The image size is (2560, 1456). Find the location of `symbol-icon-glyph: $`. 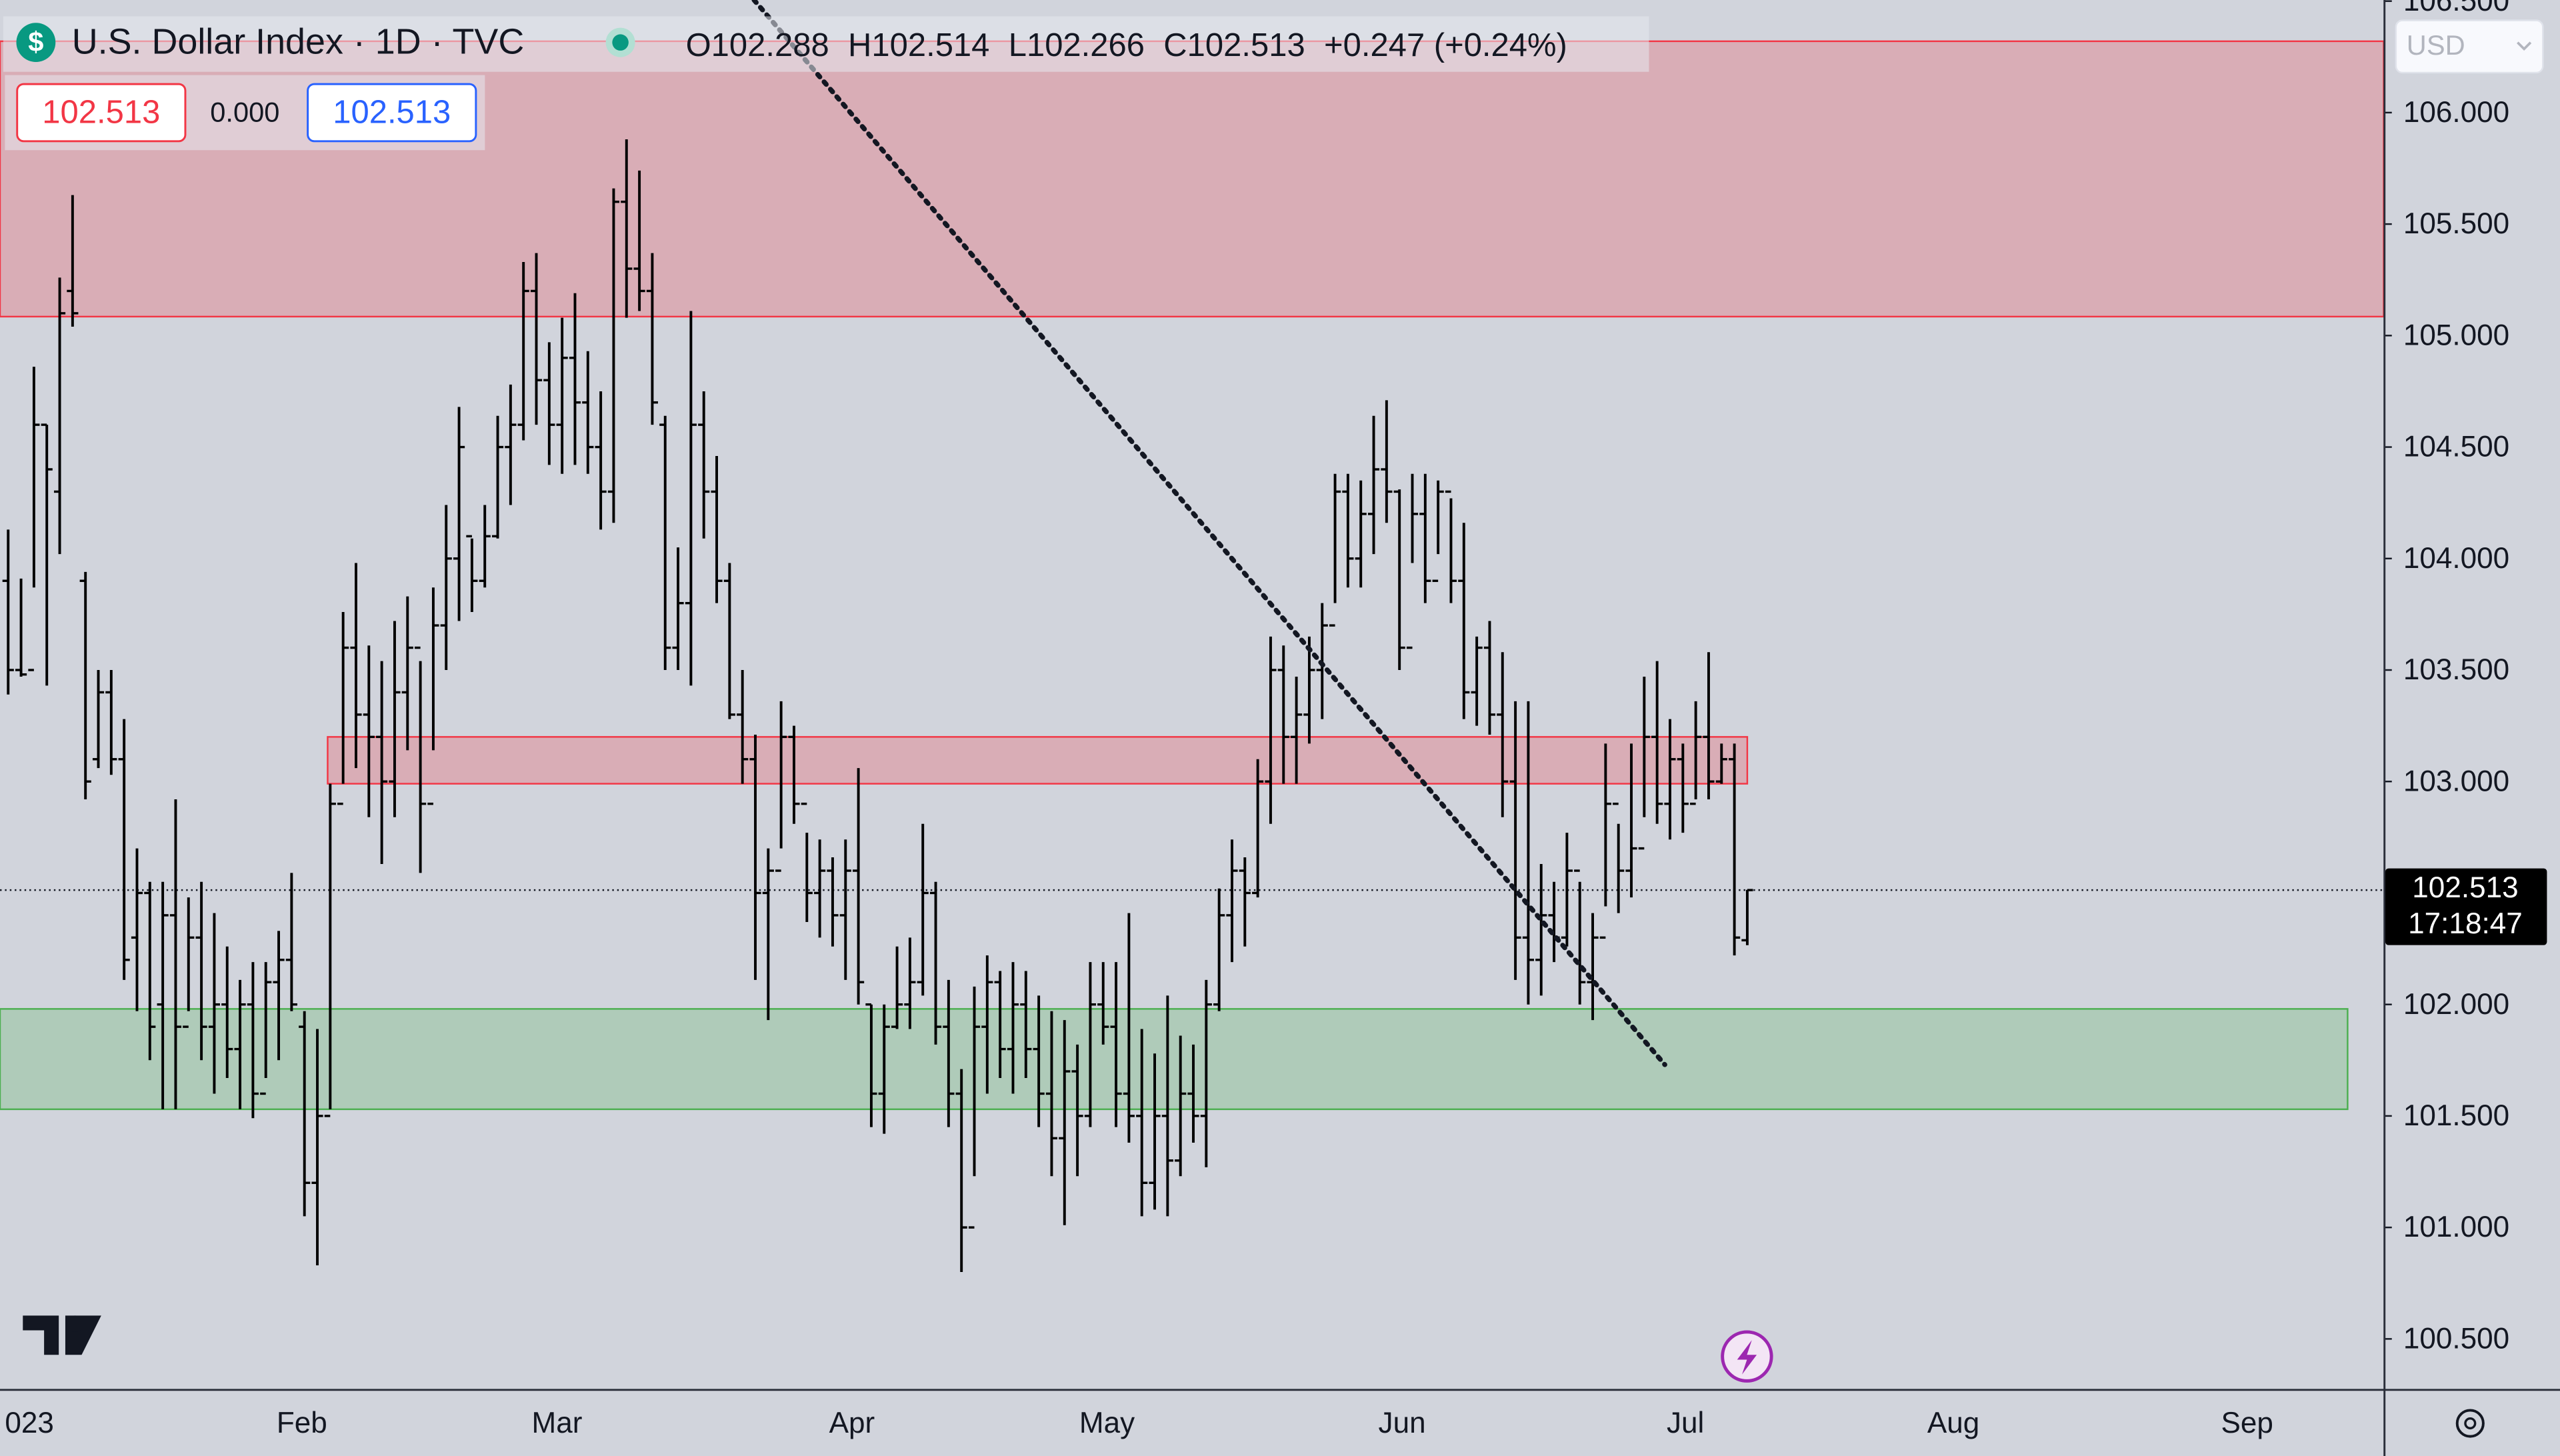

symbol-icon-glyph: $ is located at coordinates (35, 41).